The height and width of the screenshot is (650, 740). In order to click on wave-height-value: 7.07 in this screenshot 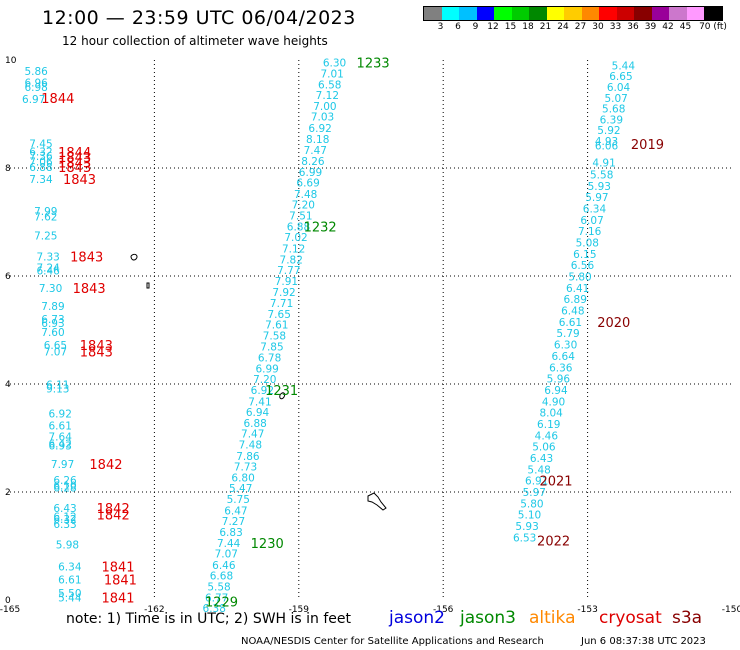, I will do `click(55, 353)`.